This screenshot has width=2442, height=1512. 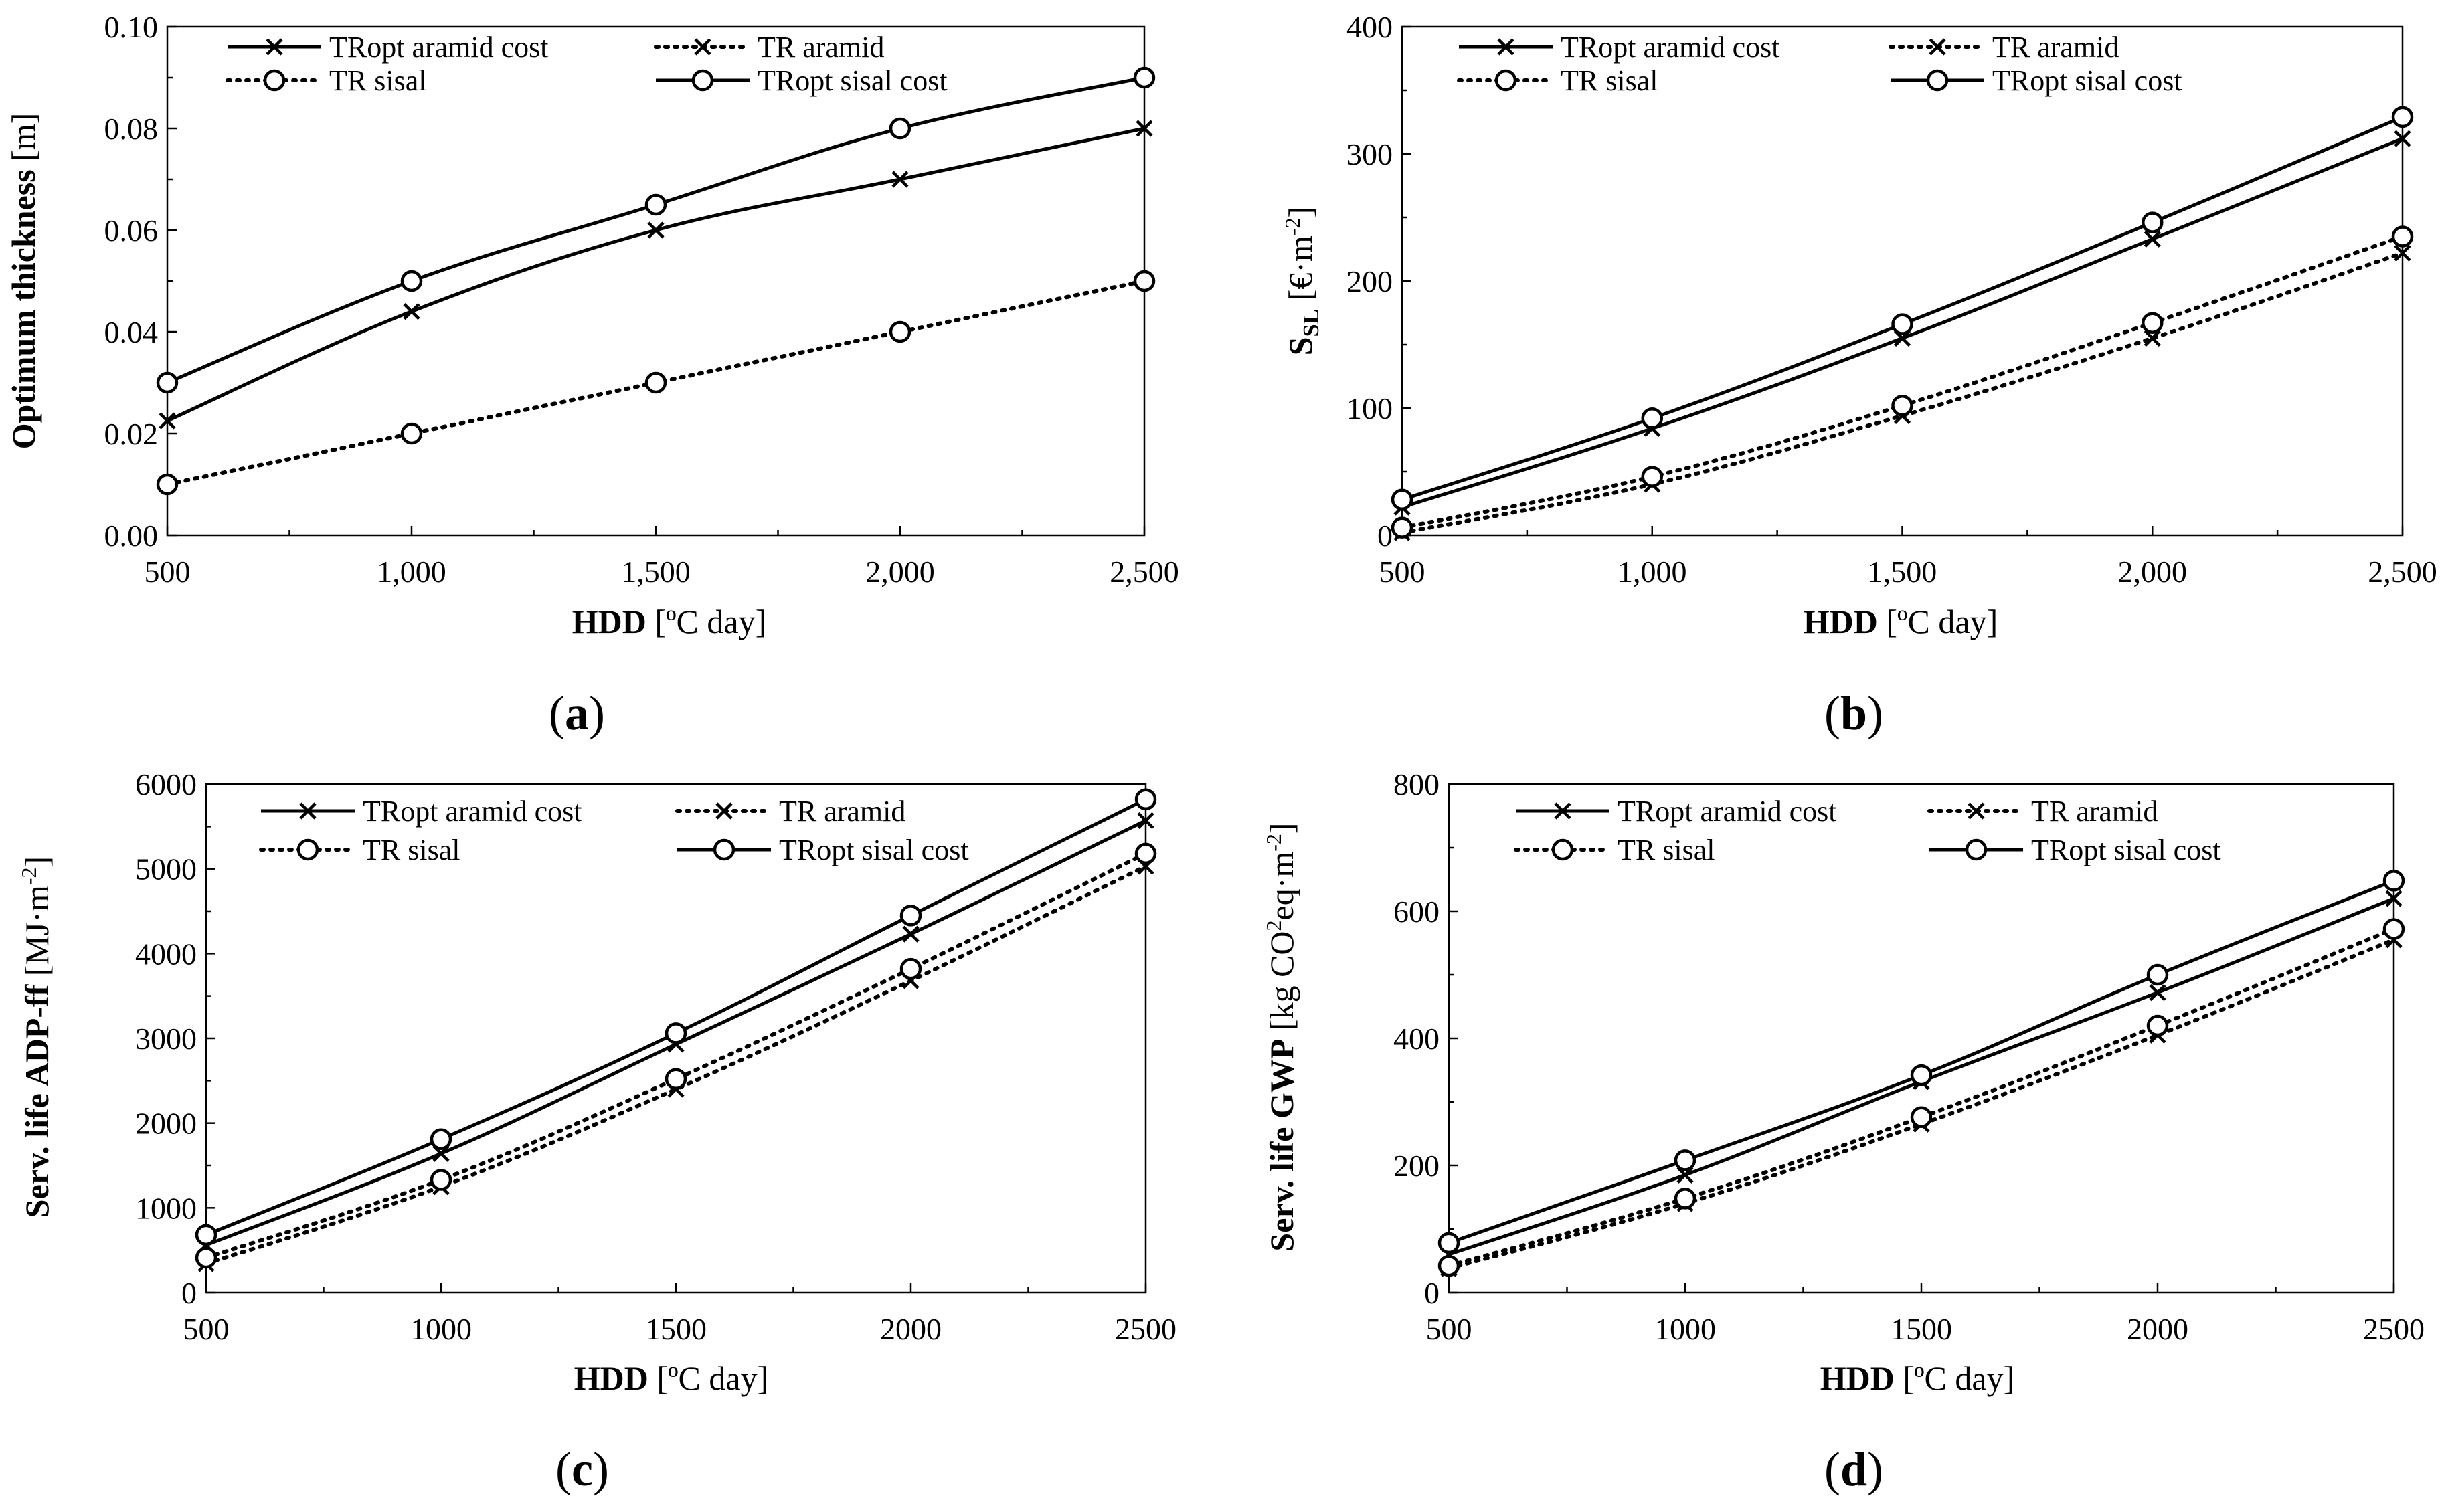 I want to click on data-point-tropt-aramid-cost-c, so click(x=911, y=934).